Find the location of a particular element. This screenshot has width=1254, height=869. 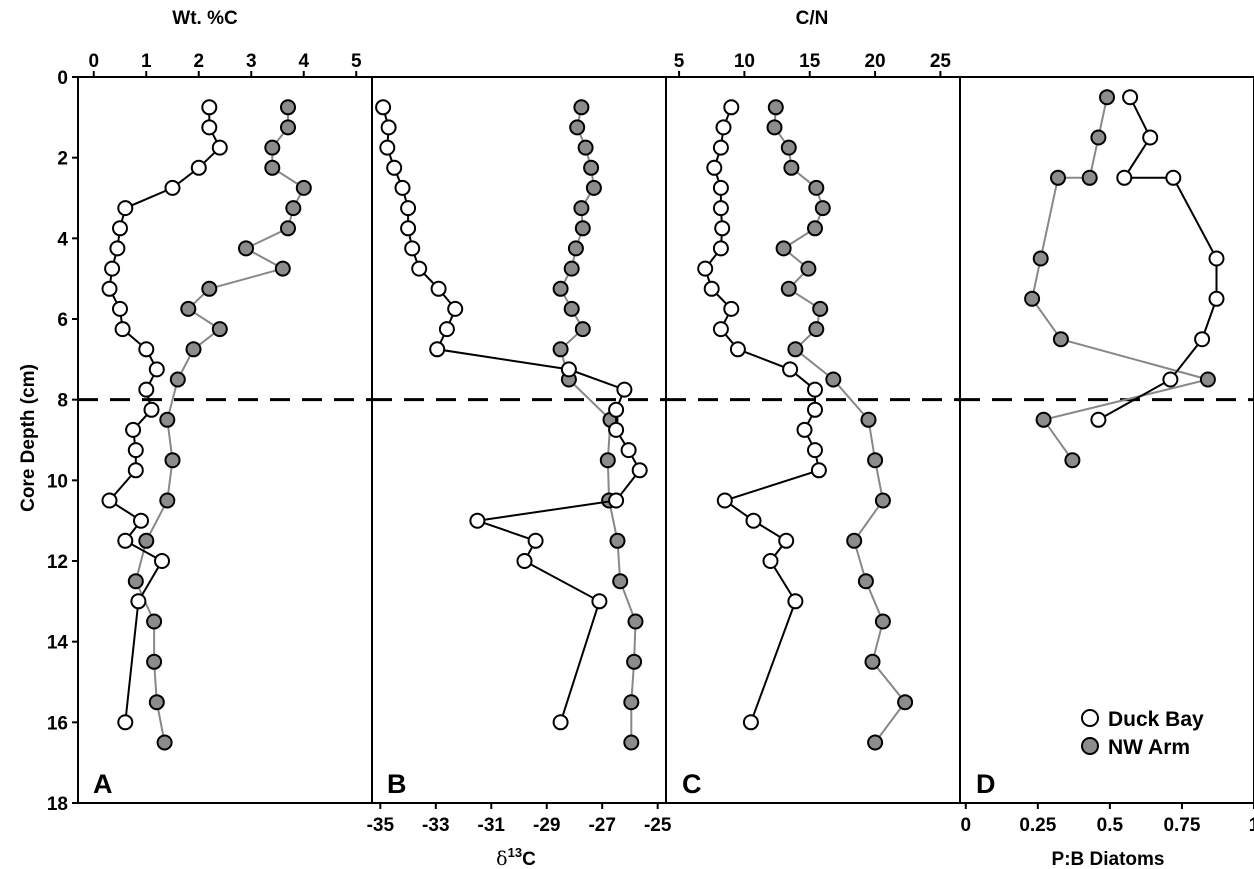

y-tick-label: 14 is located at coordinates (58, 643).